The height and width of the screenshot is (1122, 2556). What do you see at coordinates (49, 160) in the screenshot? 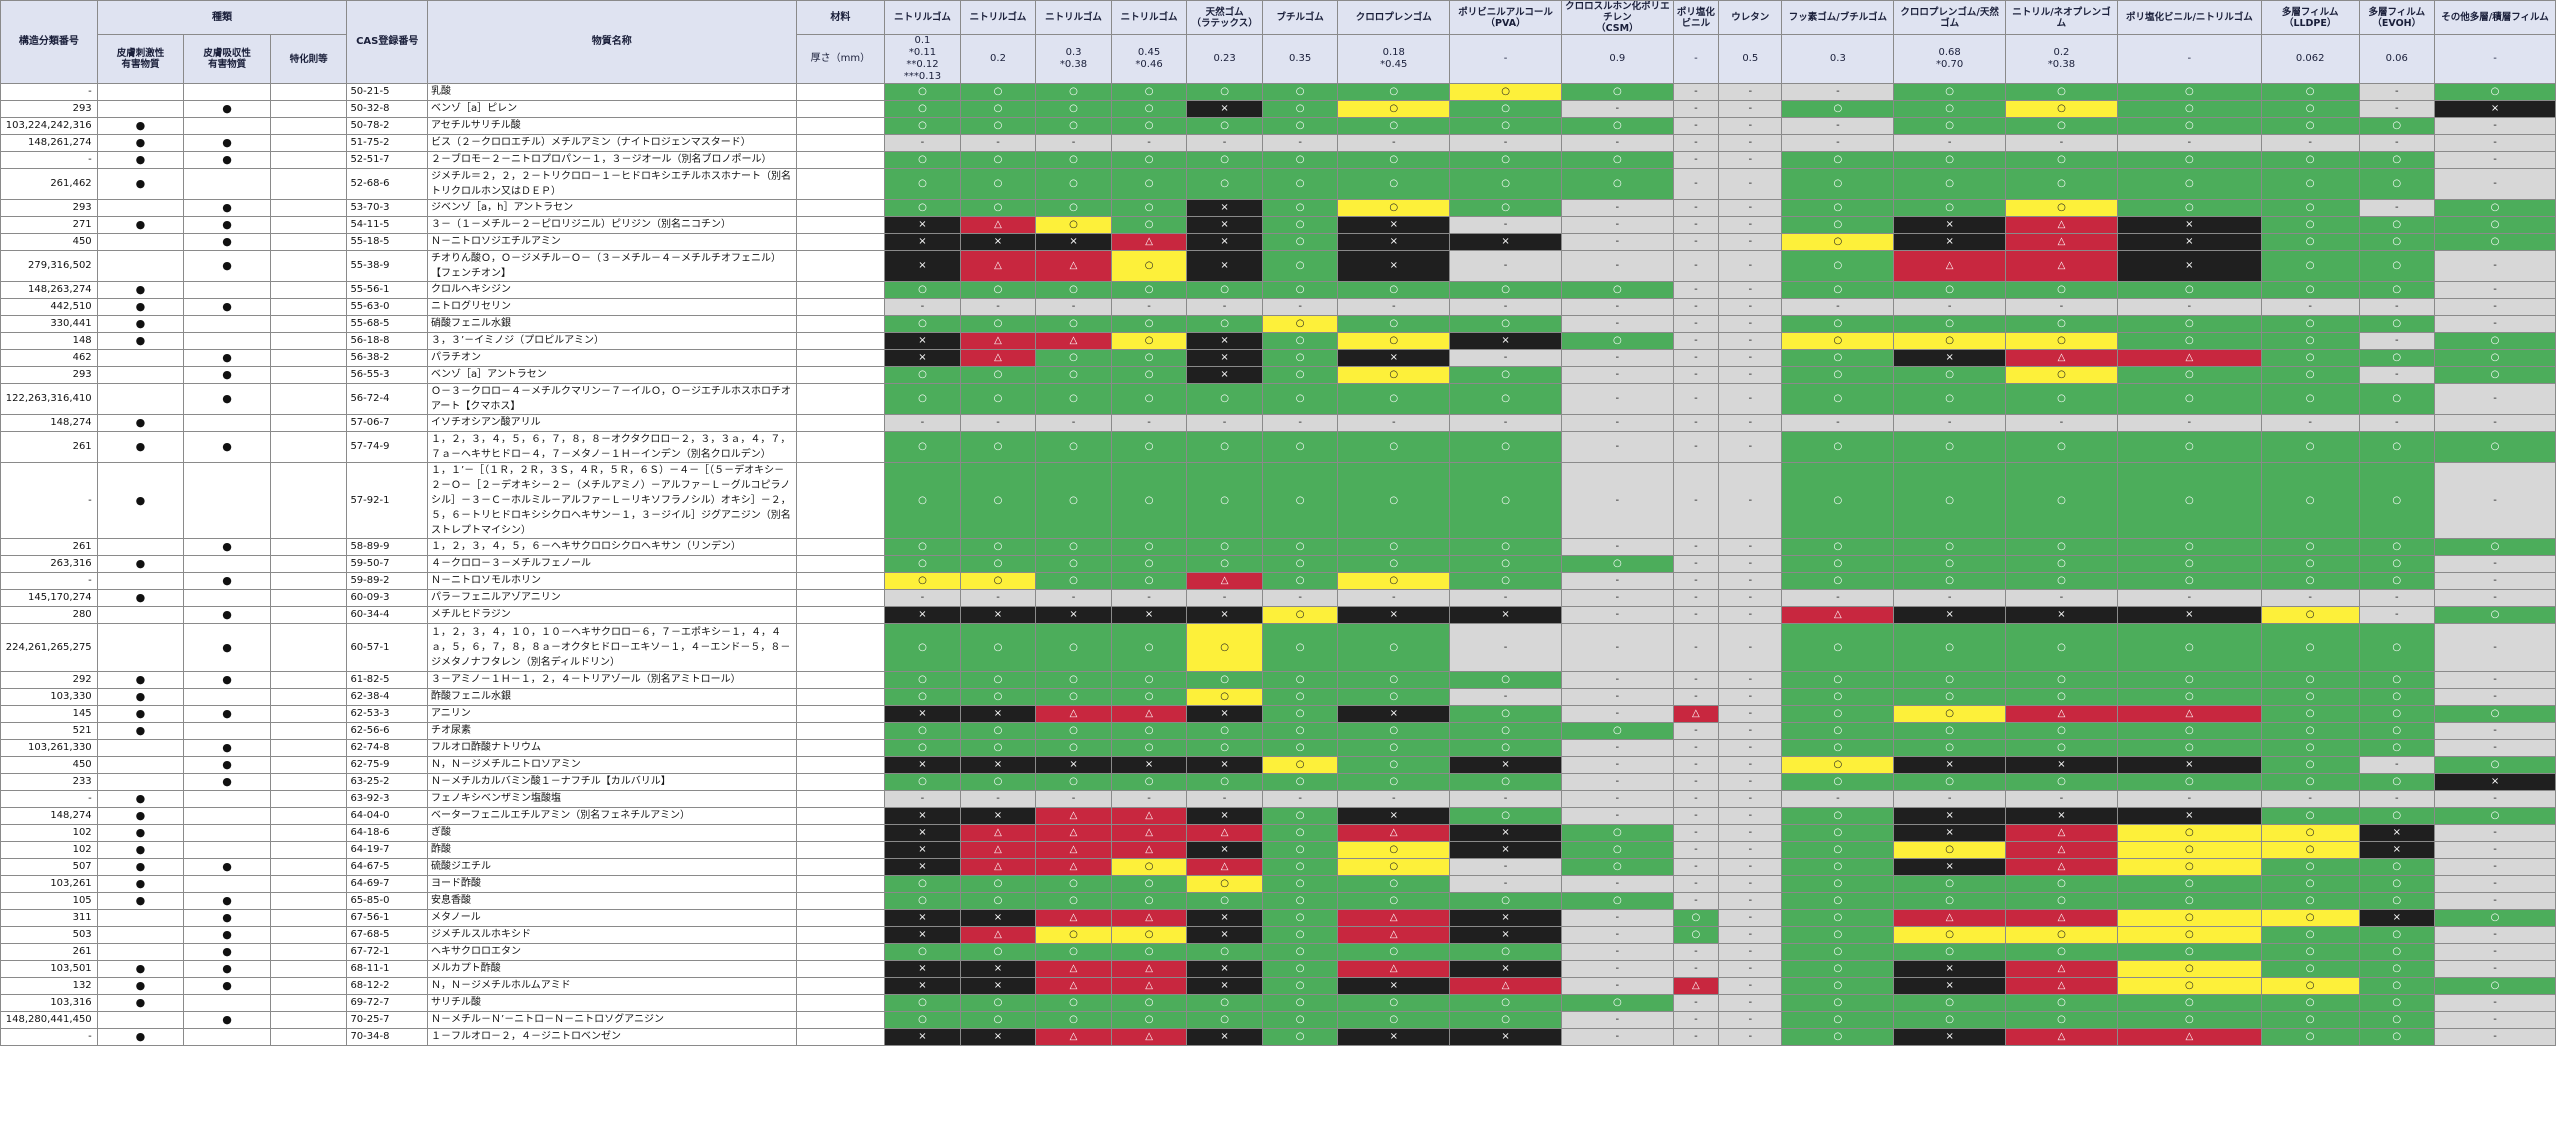
I see `structure-no-cell: -` at bounding box center [49, 160].